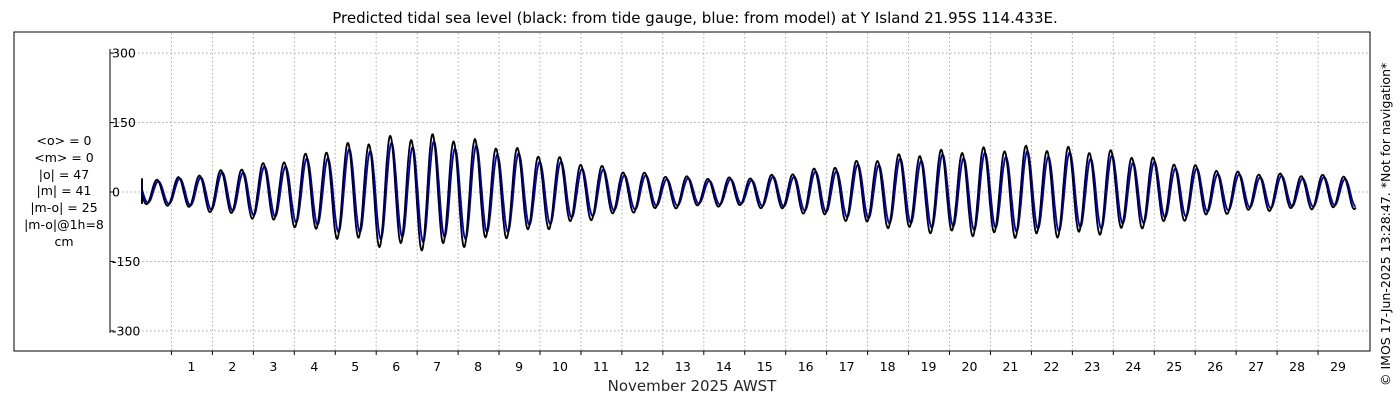  Describe the element at coordinates (314, 366) in the screenshot. I see `x-tick-label: 4` at that location.